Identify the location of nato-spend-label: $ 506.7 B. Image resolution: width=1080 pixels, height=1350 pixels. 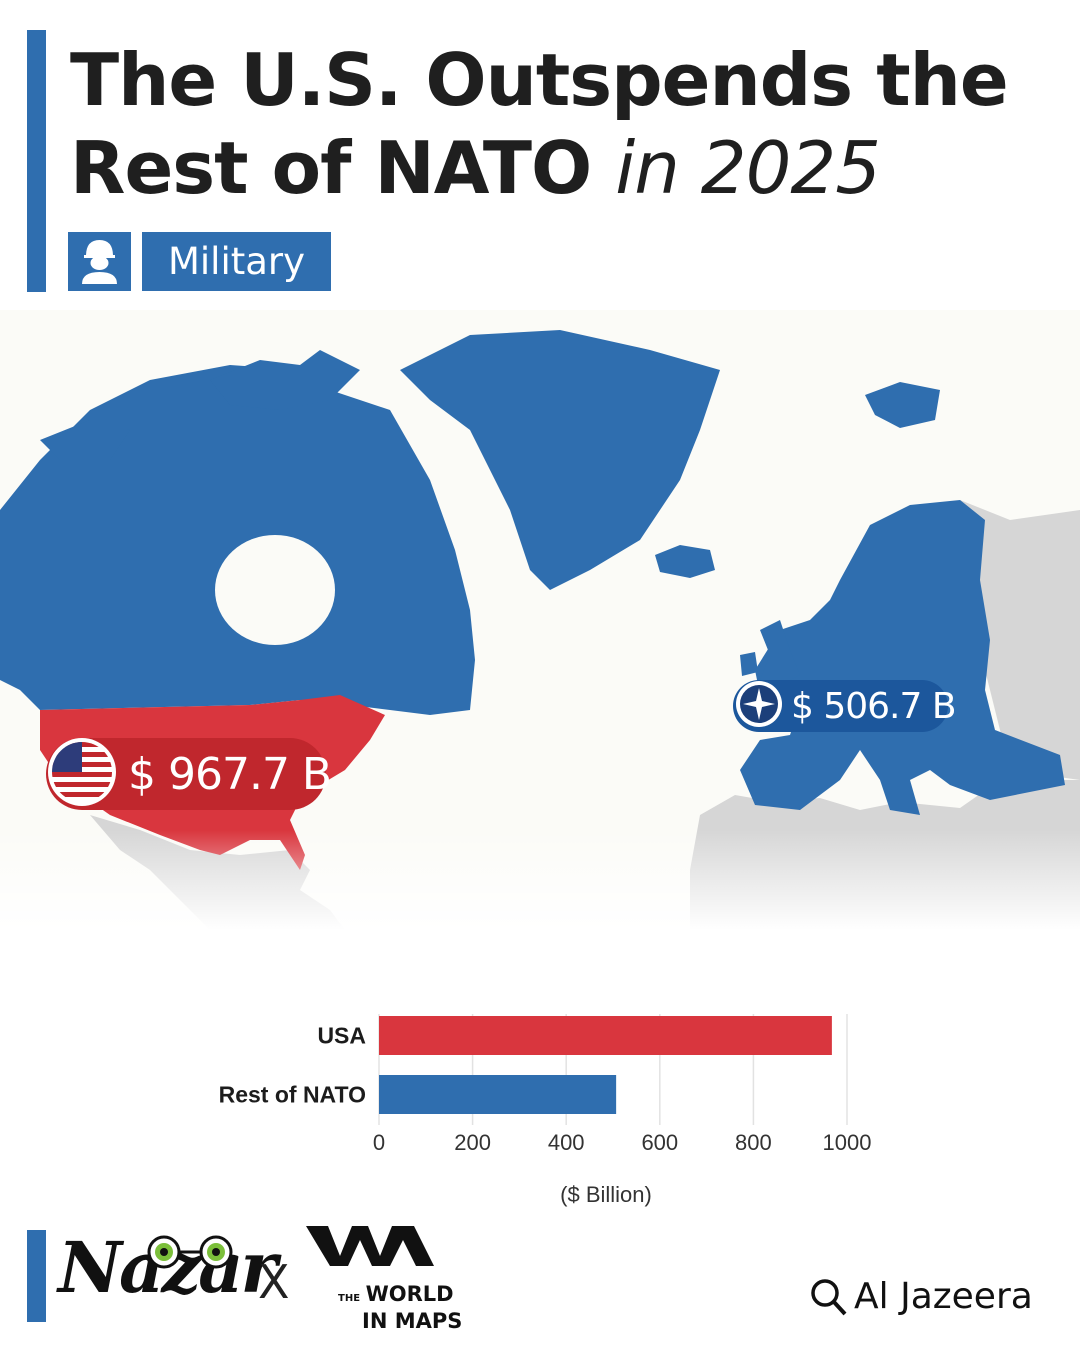
(845, 706).